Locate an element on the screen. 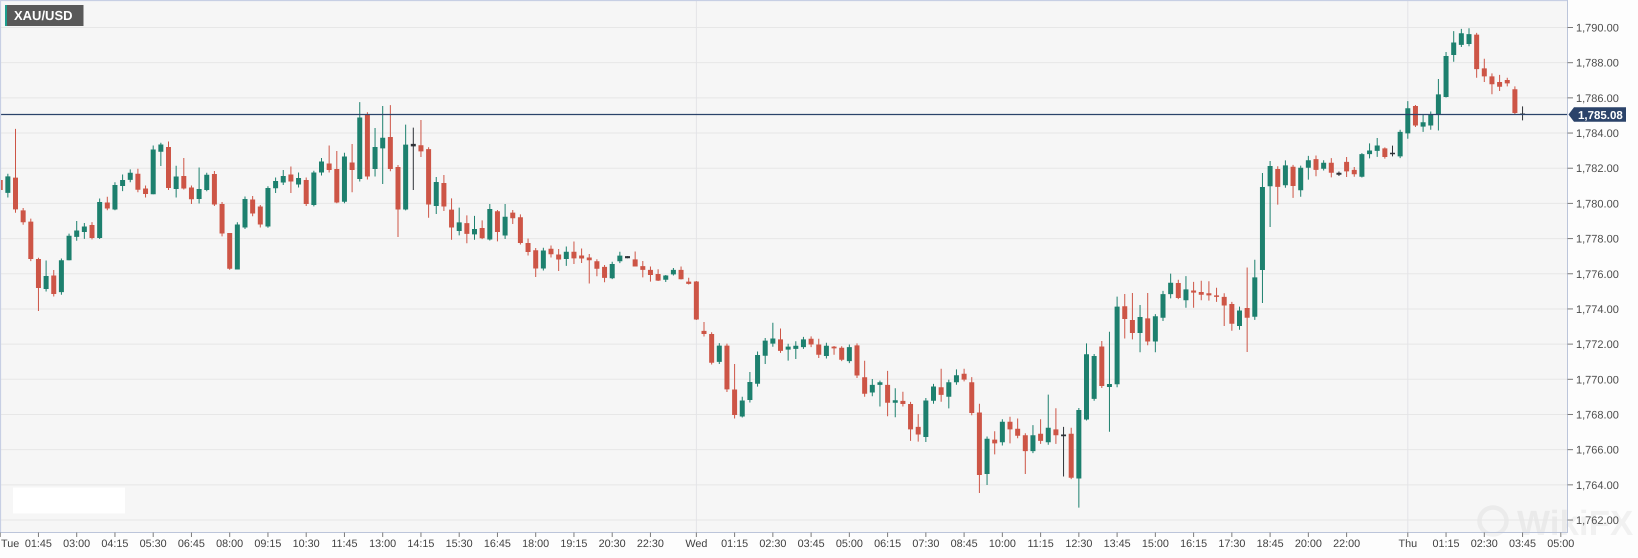 The image size is (1638, 558). svg-text: 09:15 is located at coordinates (267, 544).